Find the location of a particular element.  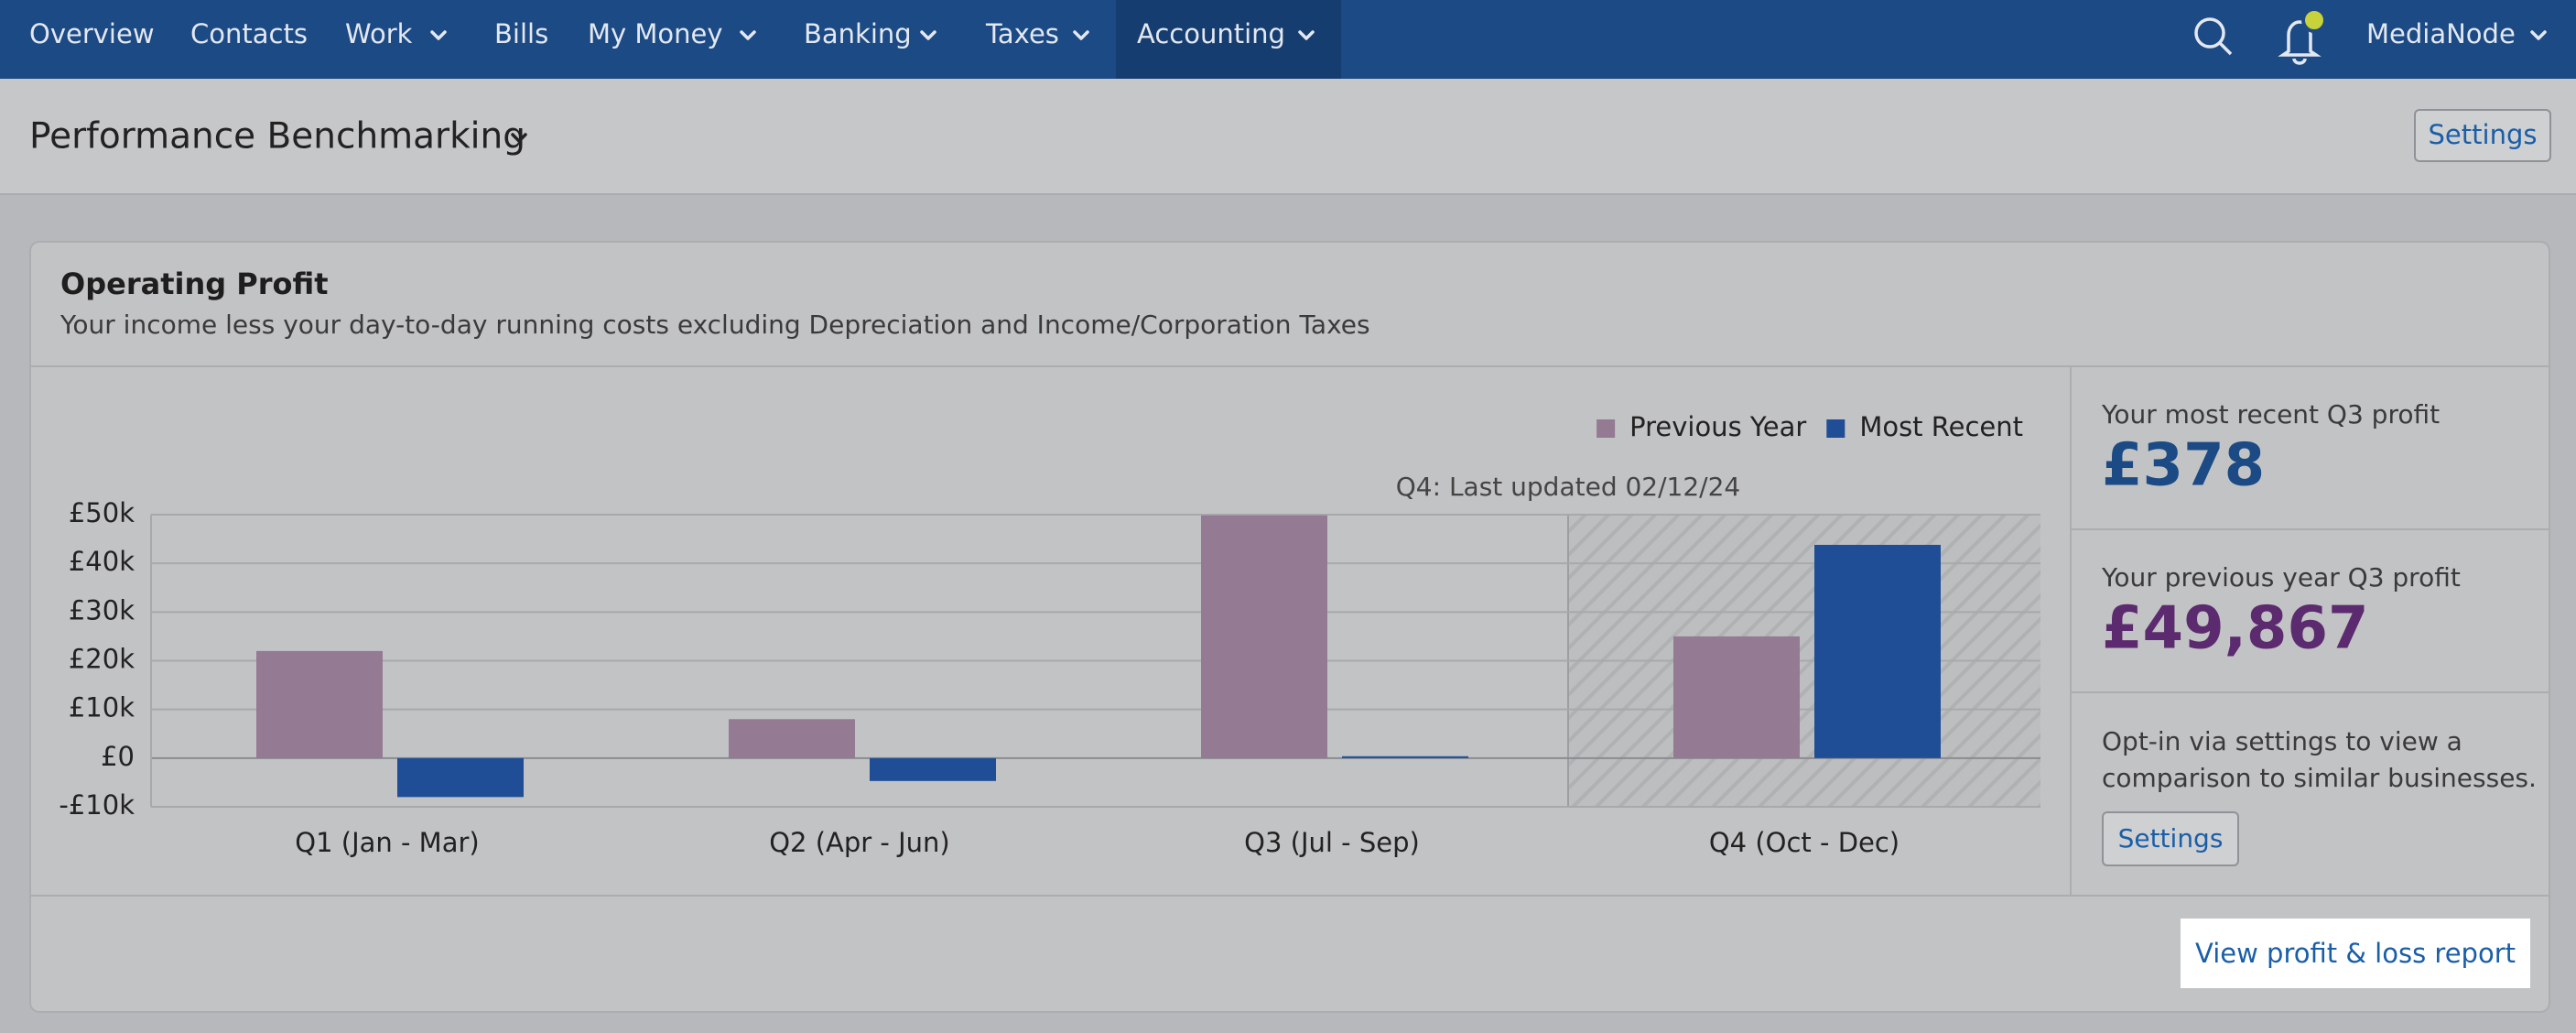

card-title: Operating Profit is located at coordinates (195, 283).